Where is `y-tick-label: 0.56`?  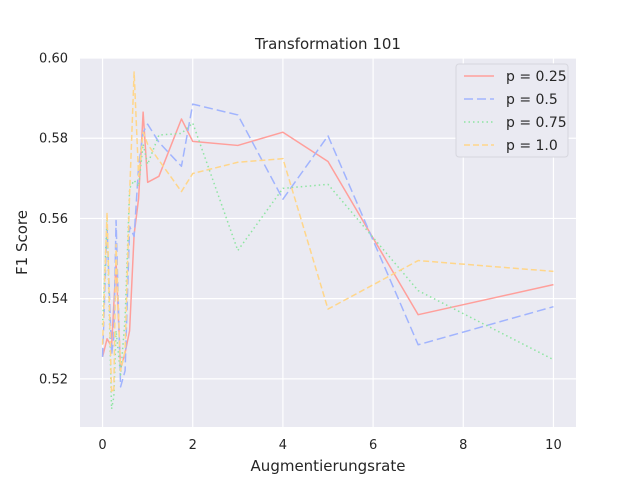 y-tick-label: 0.56 is located at coordinates (53, 219).